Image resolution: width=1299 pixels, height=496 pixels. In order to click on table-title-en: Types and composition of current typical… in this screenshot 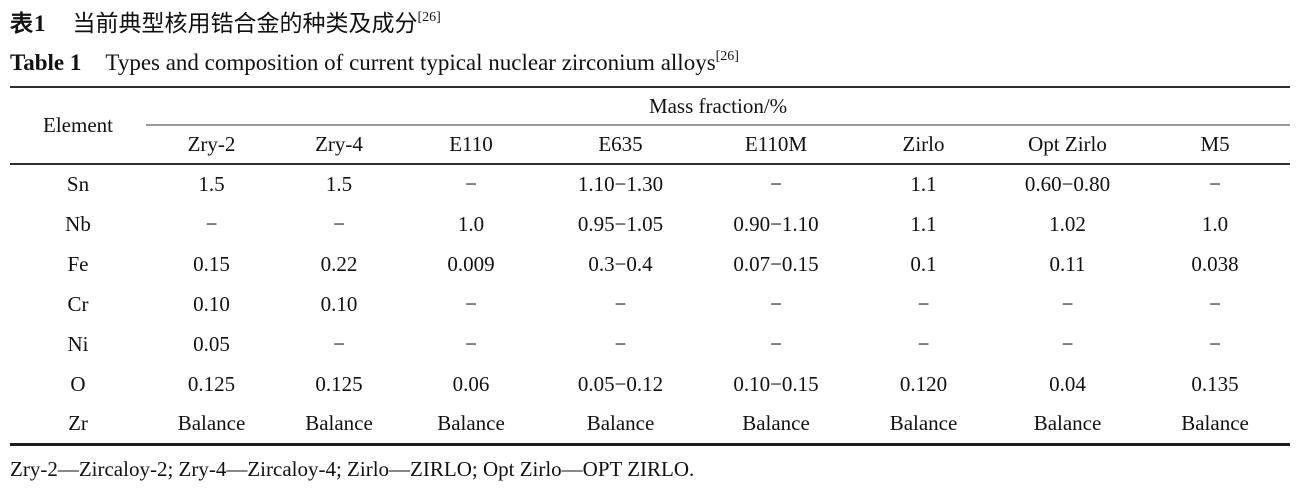, I will do `click(410, 62)`.